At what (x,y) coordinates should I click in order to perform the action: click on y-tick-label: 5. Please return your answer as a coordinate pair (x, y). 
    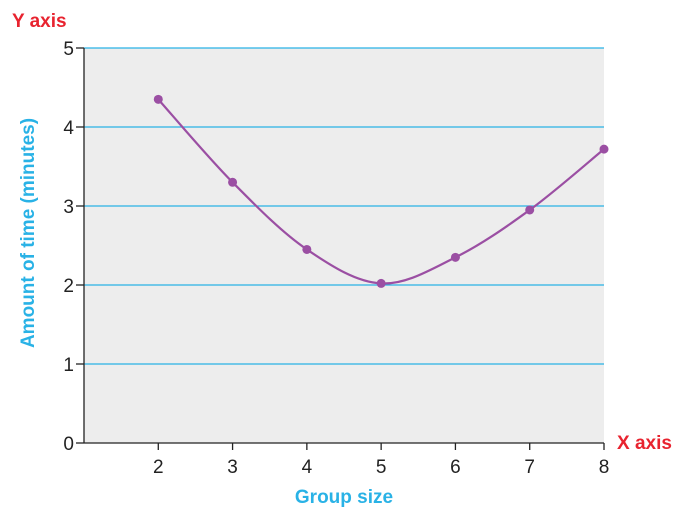
    Looking at the image, I should click on (68, 49).